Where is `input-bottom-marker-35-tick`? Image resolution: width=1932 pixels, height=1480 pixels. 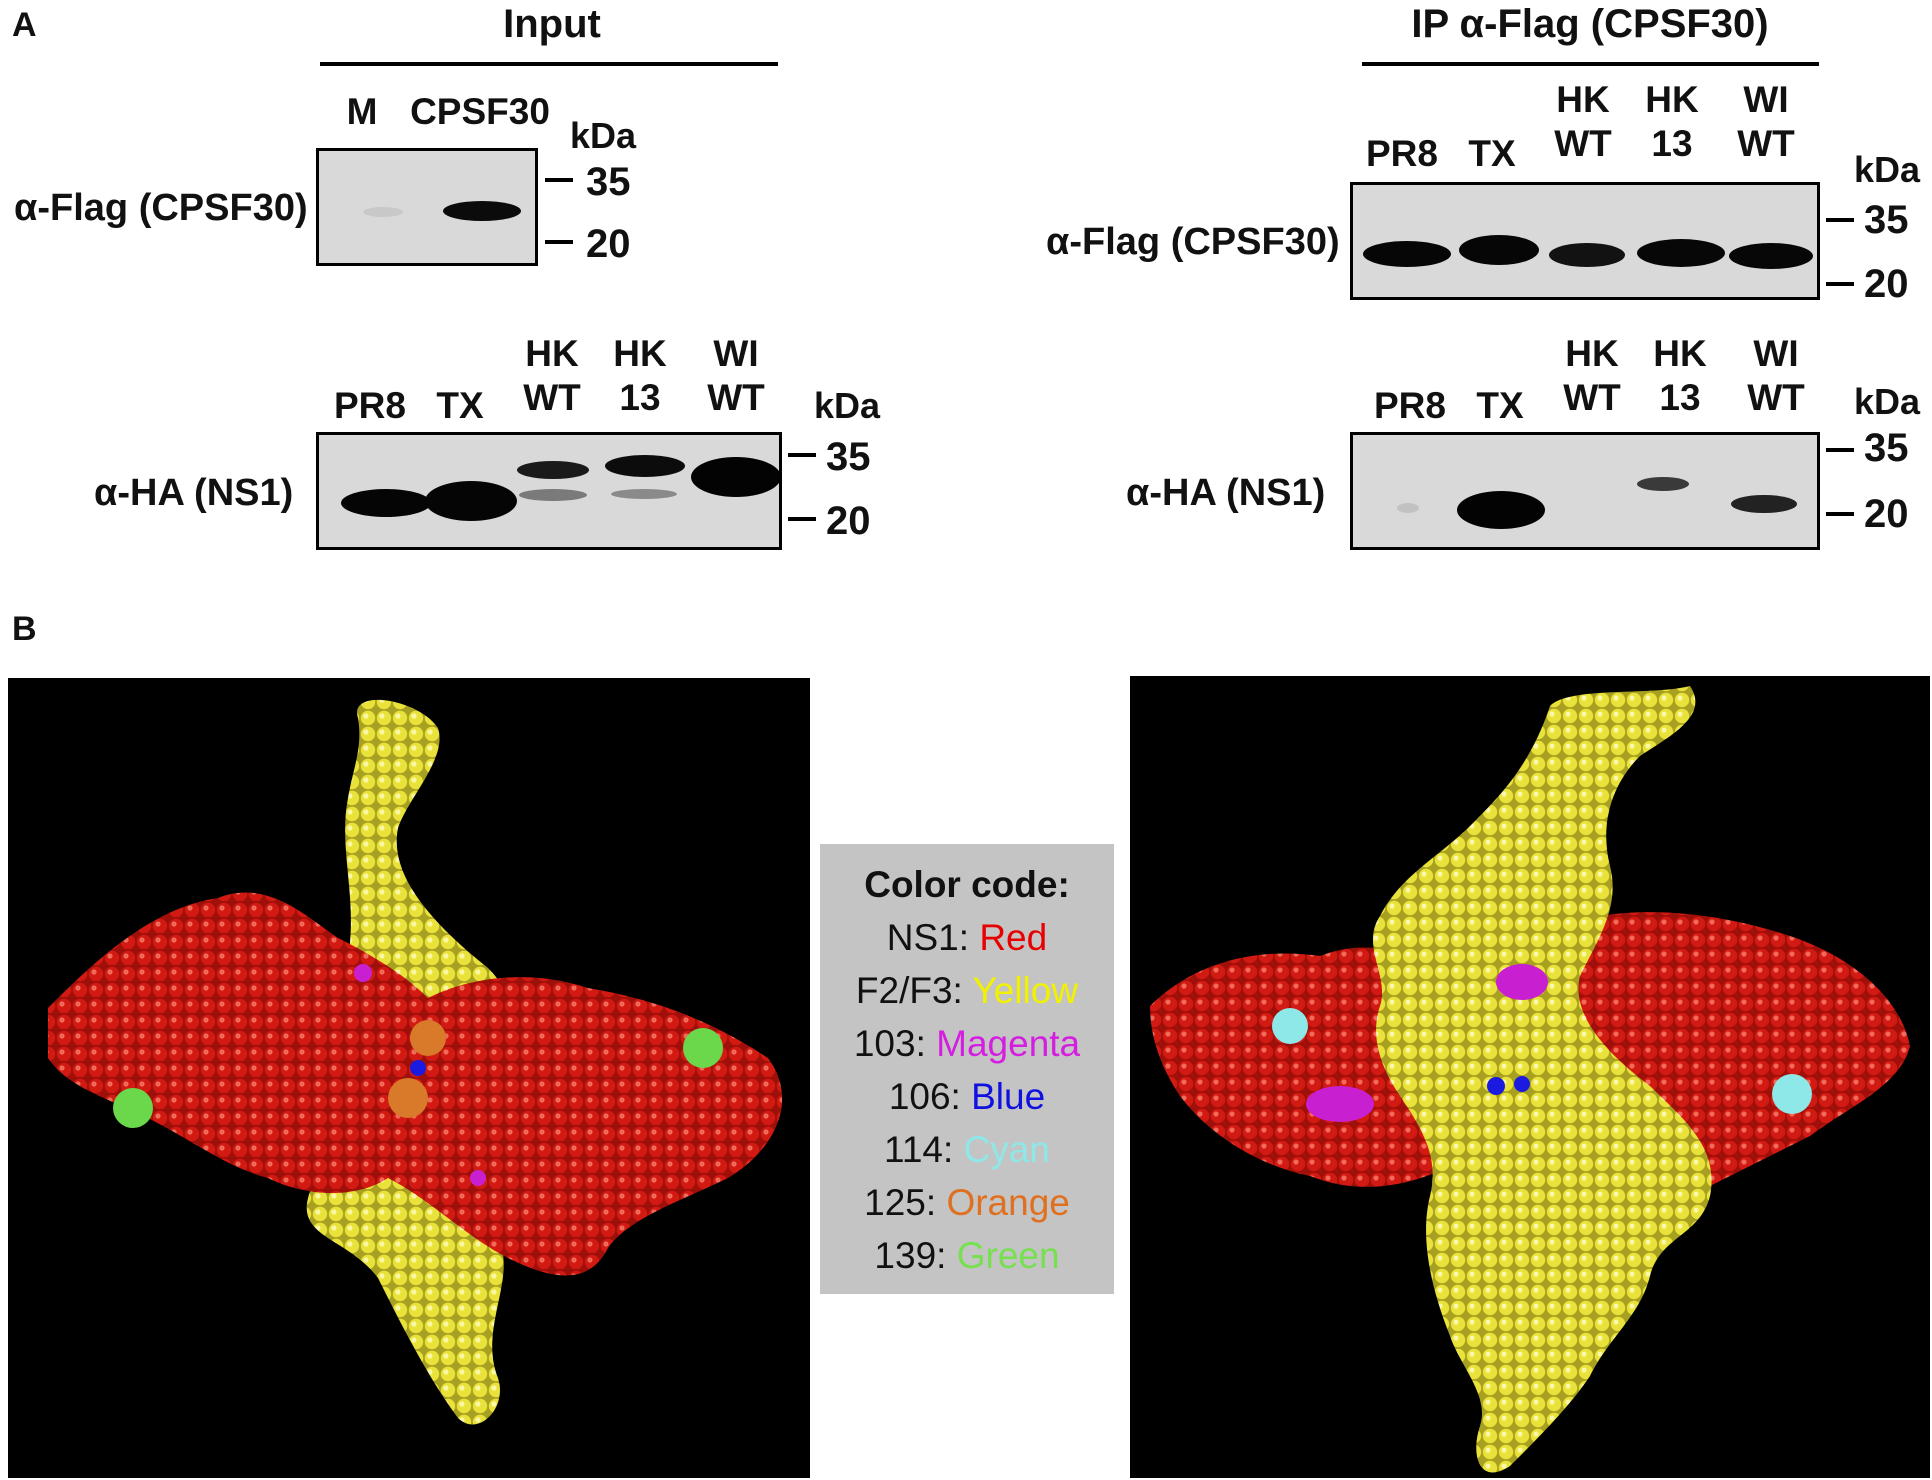
input-bottom-marker-35-tick is located at coordinates (802, 455).